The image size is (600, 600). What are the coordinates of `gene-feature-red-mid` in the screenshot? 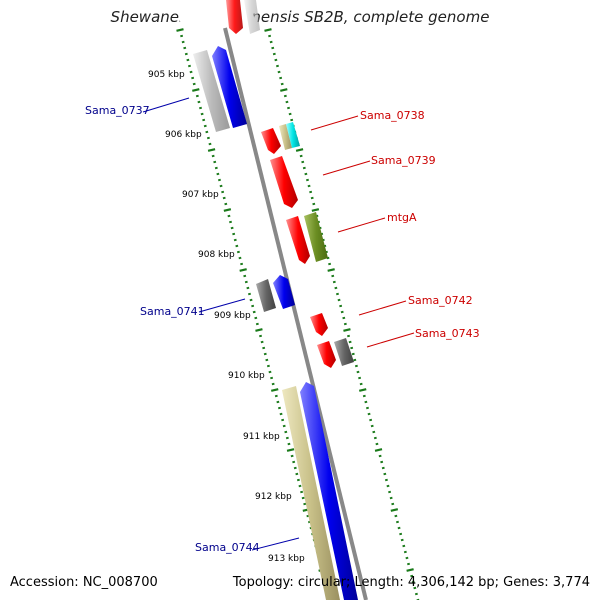 It's located at (298, 240).